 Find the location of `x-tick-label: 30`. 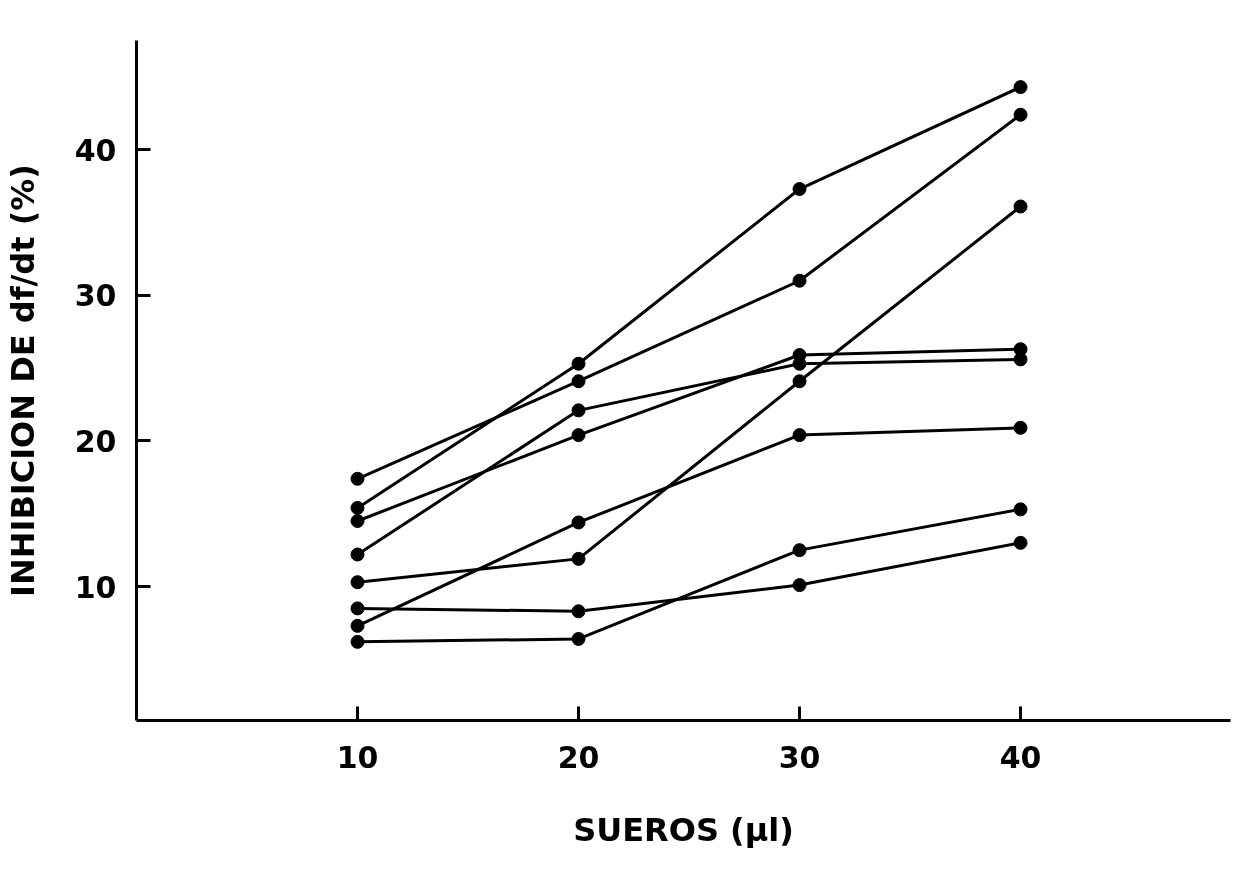

x-tick-label: 30 is located at coordinates (799, 757).